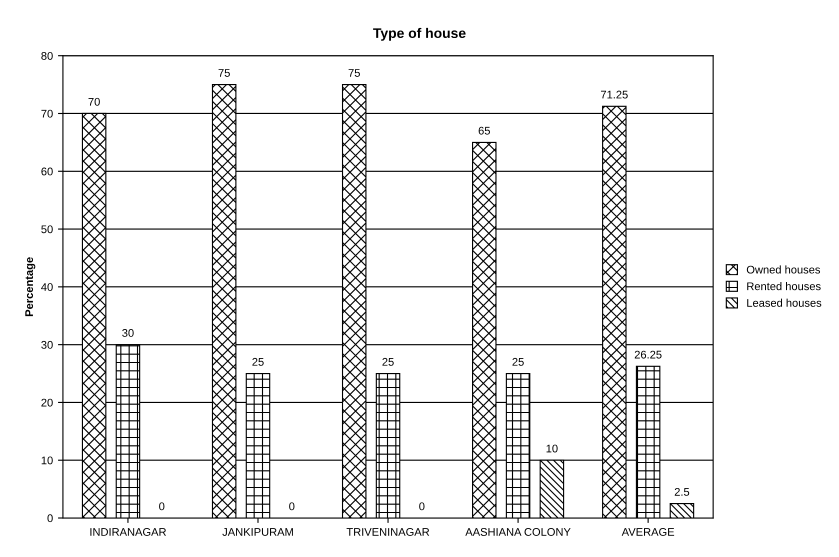 The image size is (839, 557). I want to click on data-label: 26.25, so click(648, 354).